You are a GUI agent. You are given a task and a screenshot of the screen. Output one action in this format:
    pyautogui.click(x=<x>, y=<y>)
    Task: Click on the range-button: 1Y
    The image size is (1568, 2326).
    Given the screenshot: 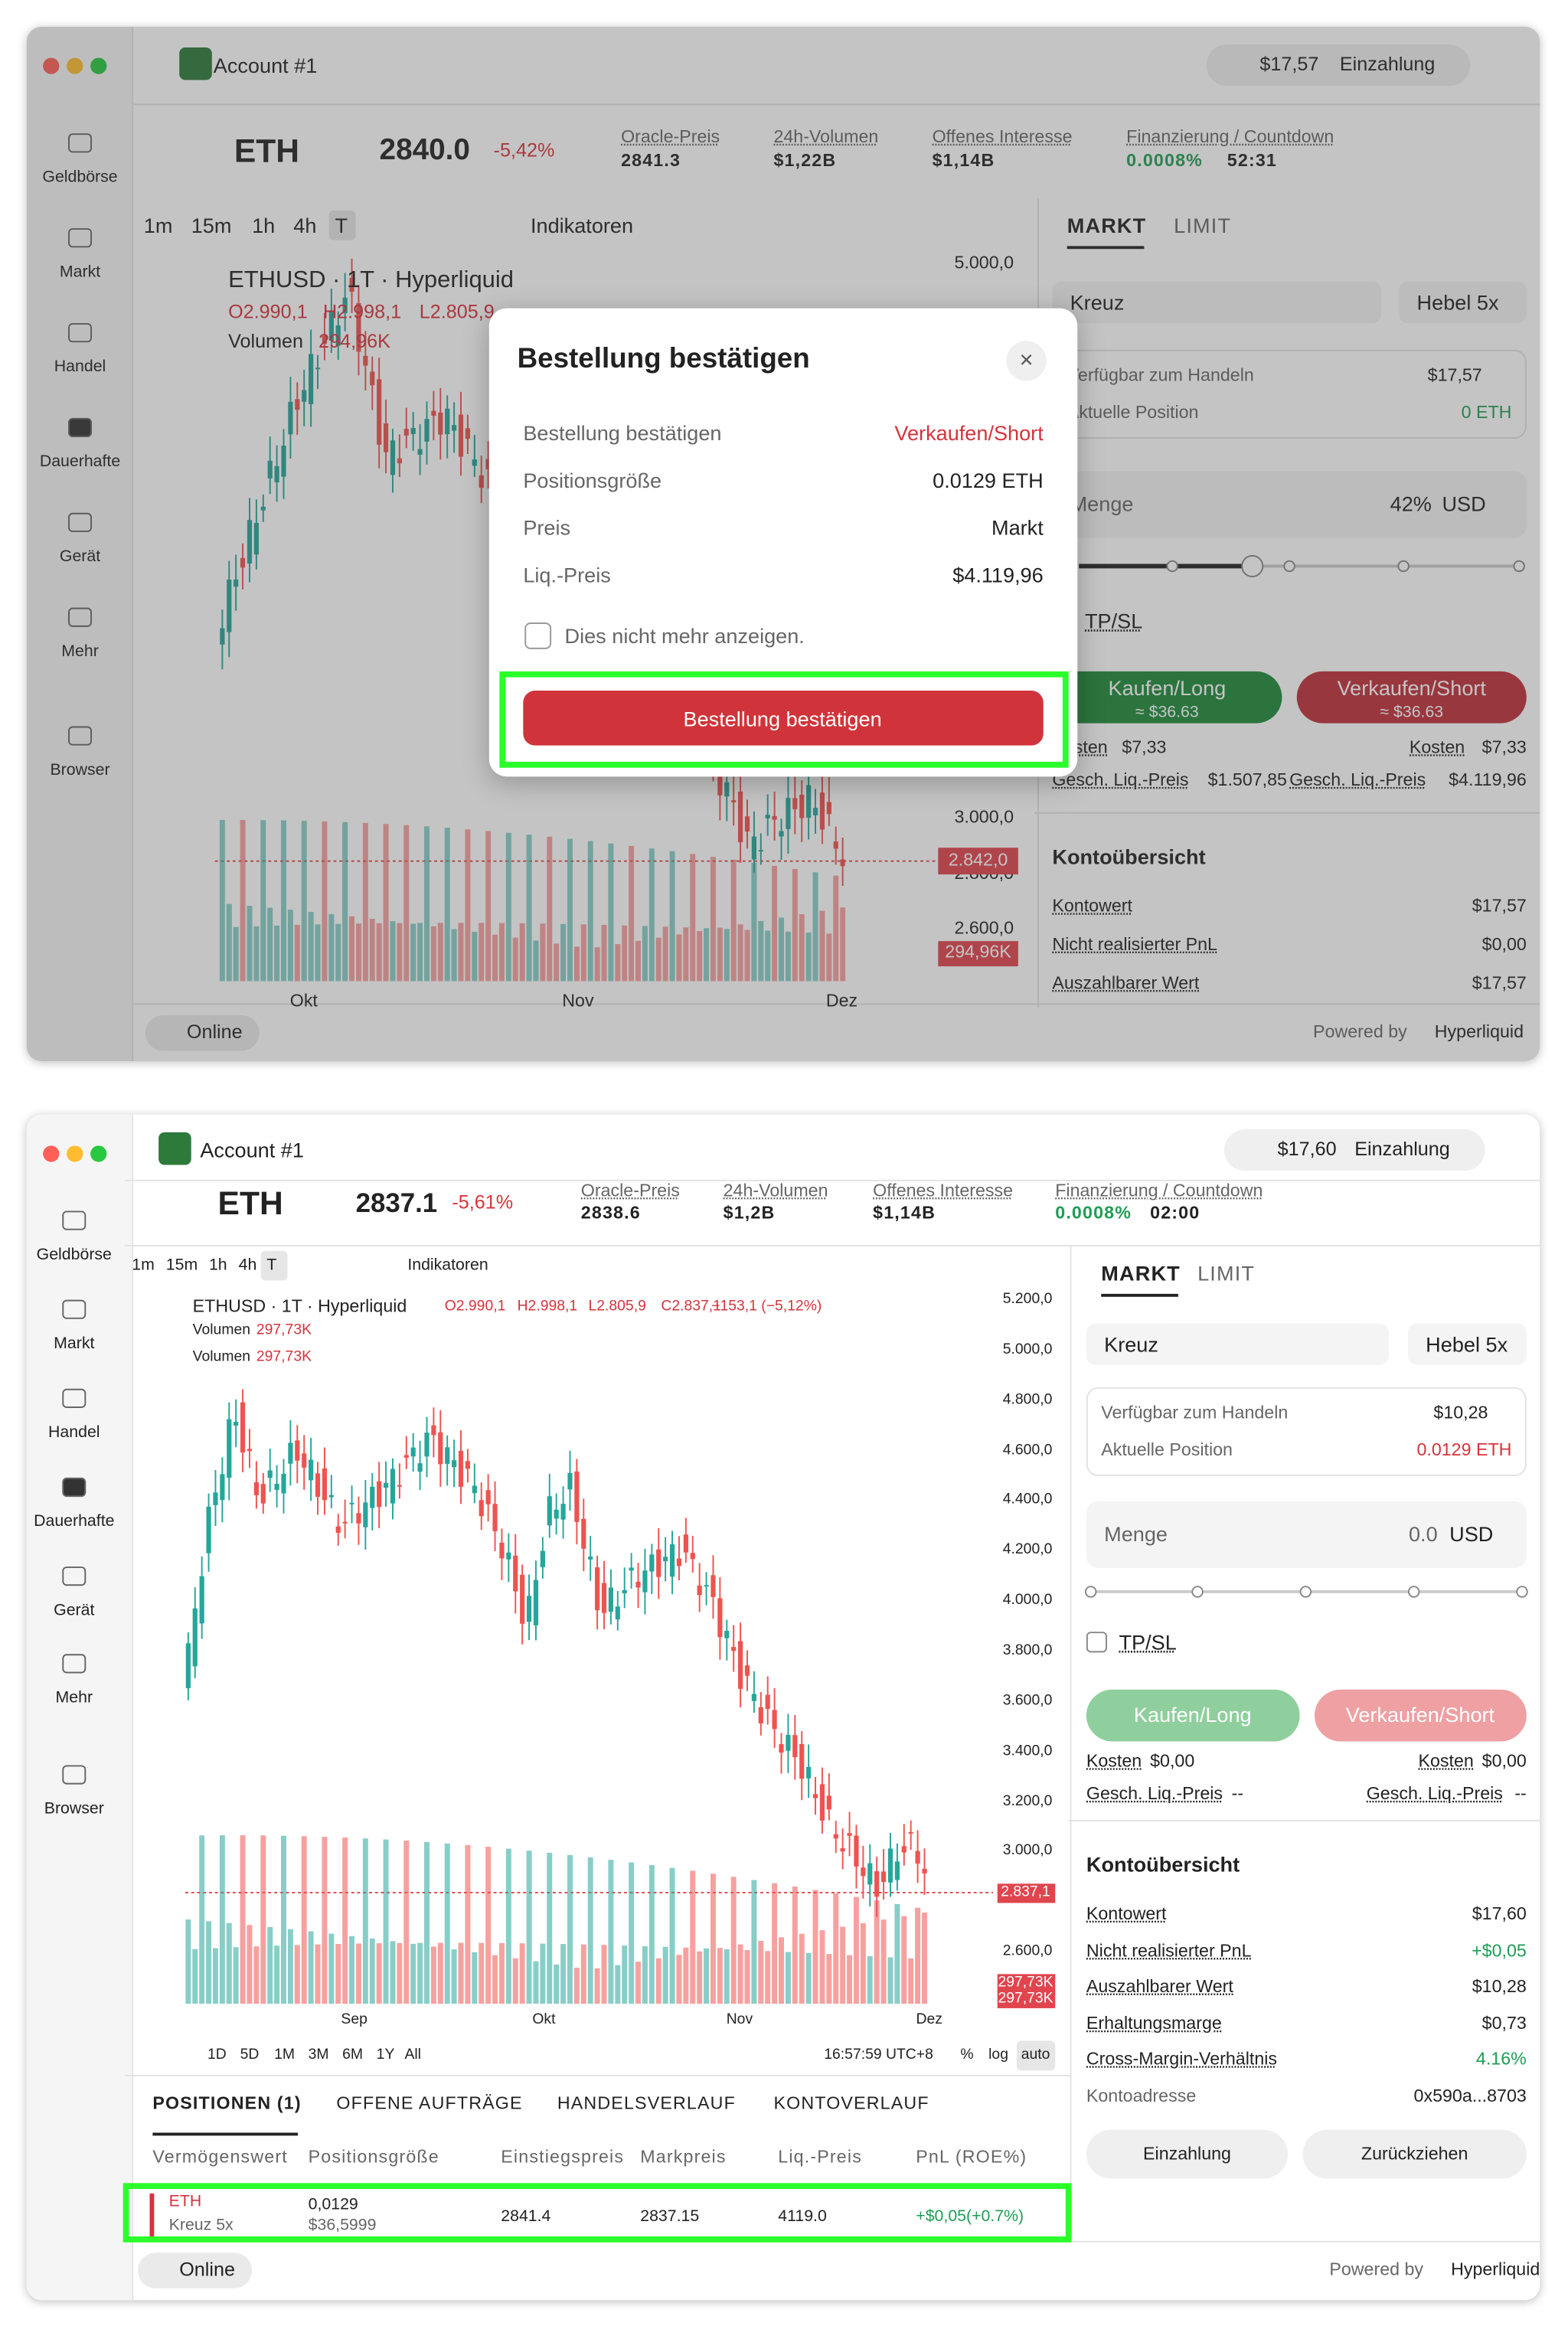 What is the action you would take?
    pyautogui.click(x=385, y=2055)
    